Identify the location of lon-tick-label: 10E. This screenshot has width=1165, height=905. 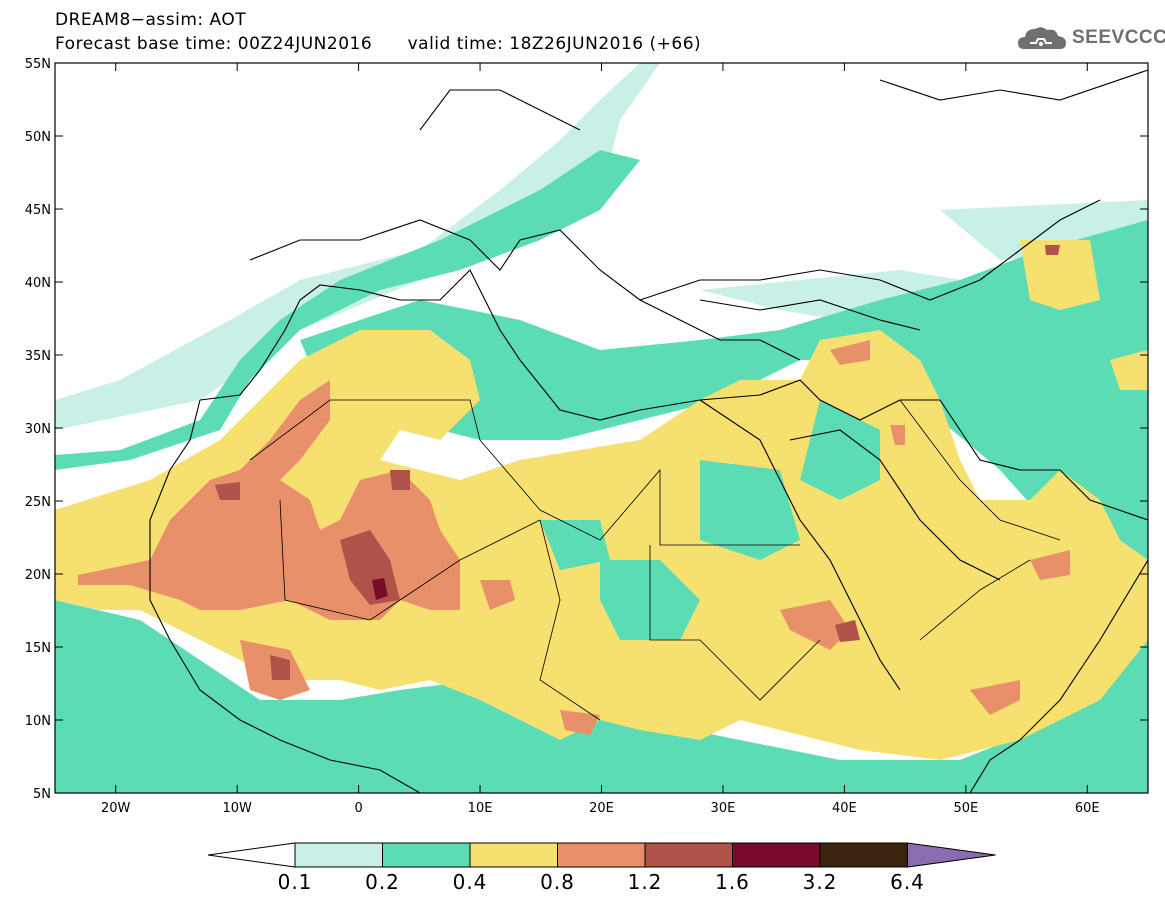
(480, 808).